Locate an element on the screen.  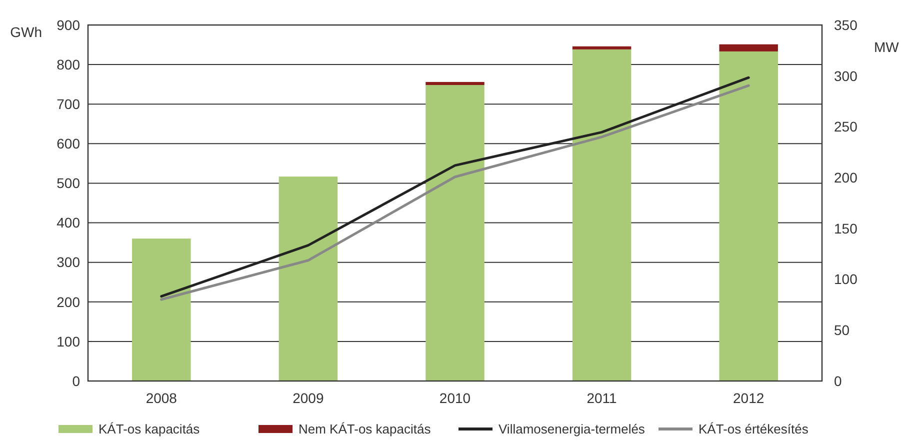
y-tick-label: 100 is located at coordinates (68, 341).